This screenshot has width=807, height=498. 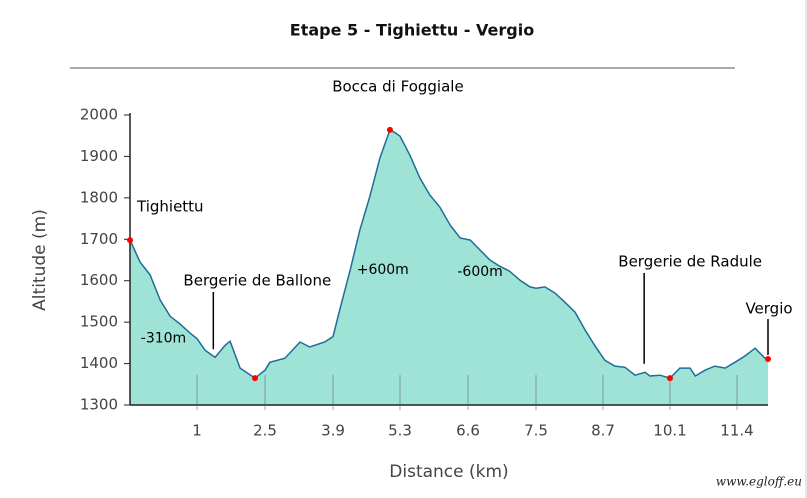 What do you see at coordinates (99, 280) in the screenshot?
I see `y-tick-label: 1600` at bounding box center [99, 280].